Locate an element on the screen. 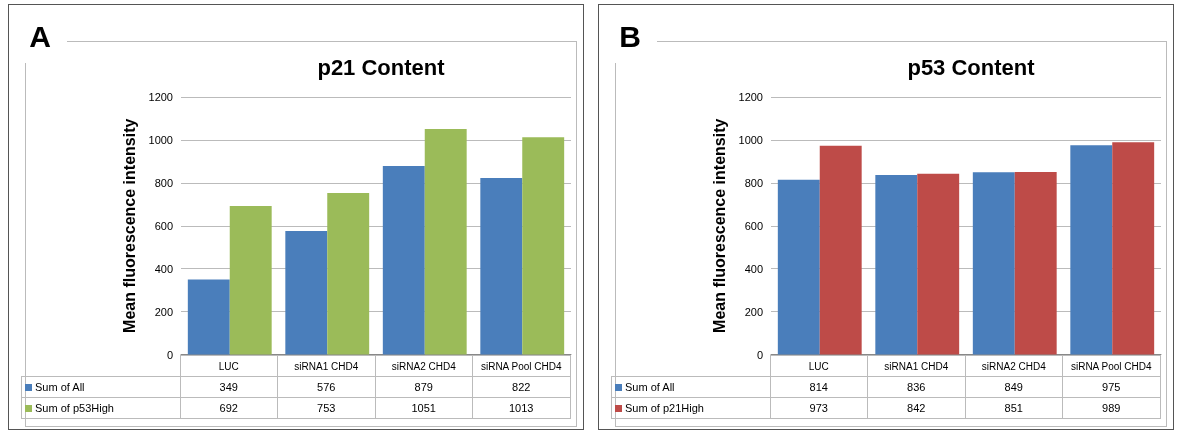  data-label: 576 is located at coordinates (326, 387).